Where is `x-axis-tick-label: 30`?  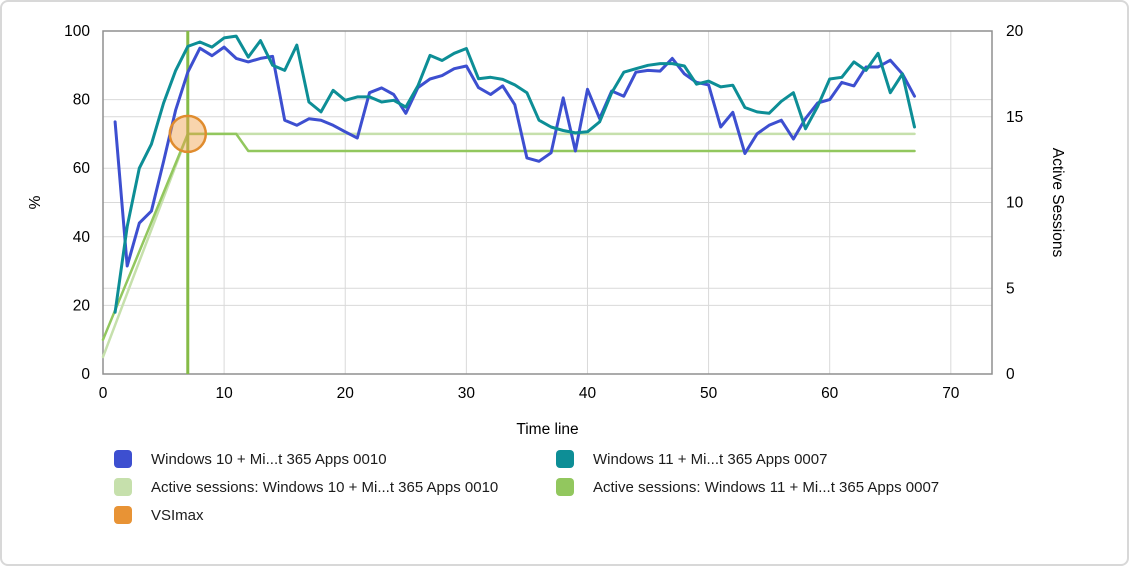 x-axis-tick-label: 30 is located at coordinates (467, 393).